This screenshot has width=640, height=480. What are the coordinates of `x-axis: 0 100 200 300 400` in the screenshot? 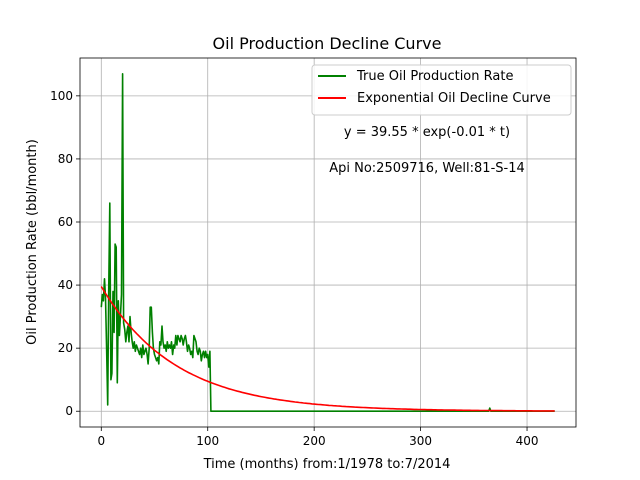 It's located at (317, 437).